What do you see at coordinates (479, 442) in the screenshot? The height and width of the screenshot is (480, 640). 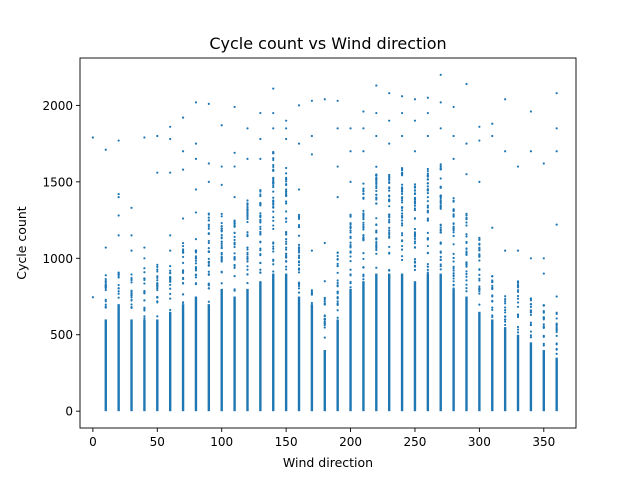 I see `x-tick-label: 300` at bounding box center [479, 442].